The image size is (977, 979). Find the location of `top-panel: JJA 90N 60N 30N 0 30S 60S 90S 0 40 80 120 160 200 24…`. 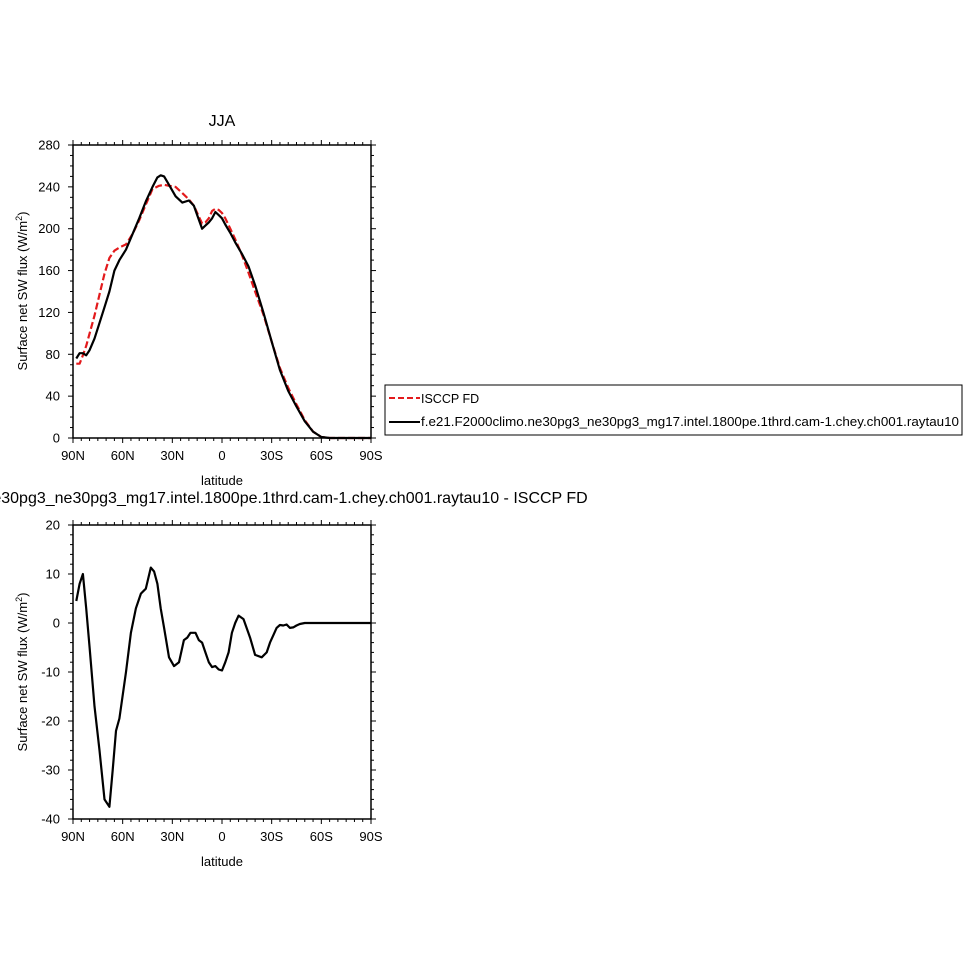

top-panel: JJA 90N 60N 30N 0 30S 60S 90S 0 40 80 120 160 200 24… is located at coordinates (198, 300).